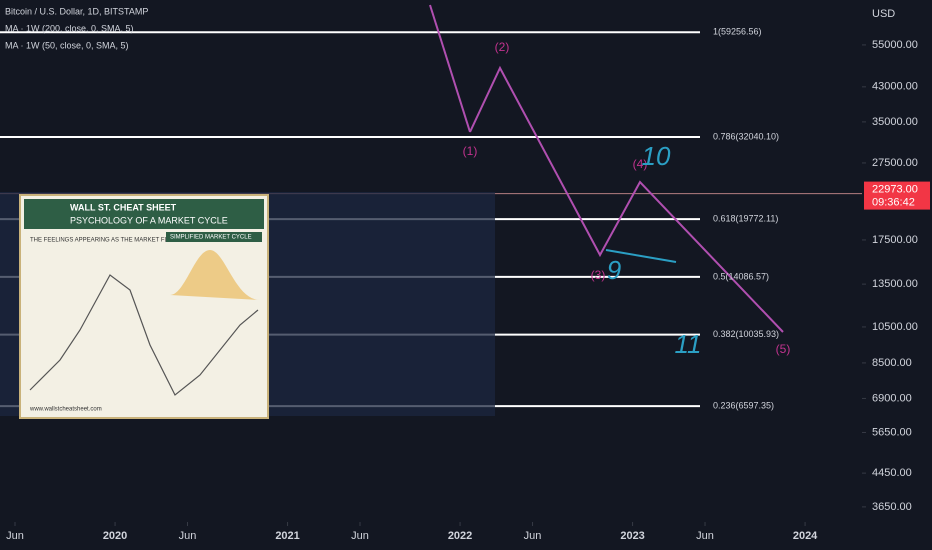  I want to click on wave-label: 9, so click(614, 270).